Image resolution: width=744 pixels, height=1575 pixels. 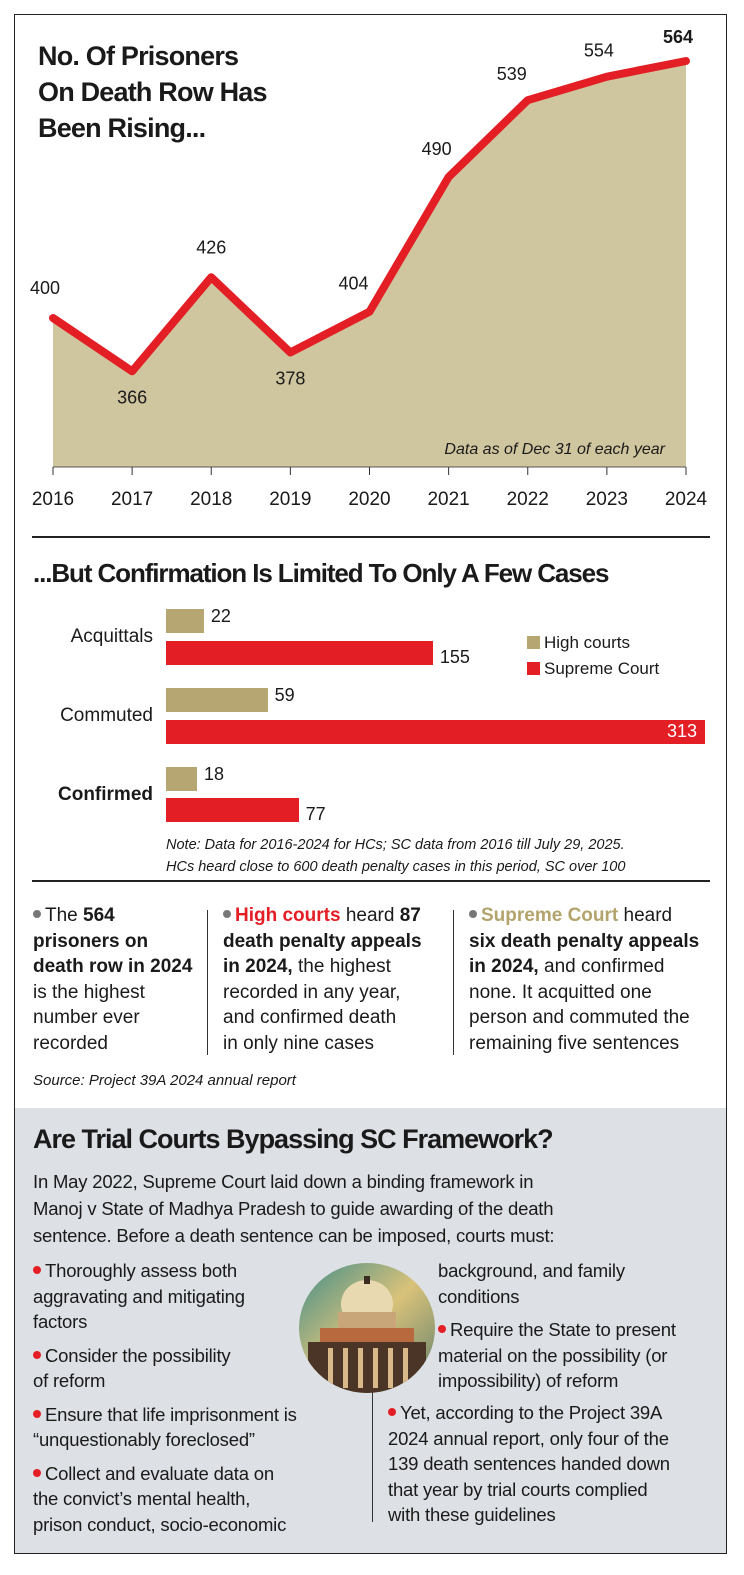 What do you see at coordinates (138, 56) in the screenshot?
I see `title-line: No. Of Prisoners` at bounding box center [138, 56].